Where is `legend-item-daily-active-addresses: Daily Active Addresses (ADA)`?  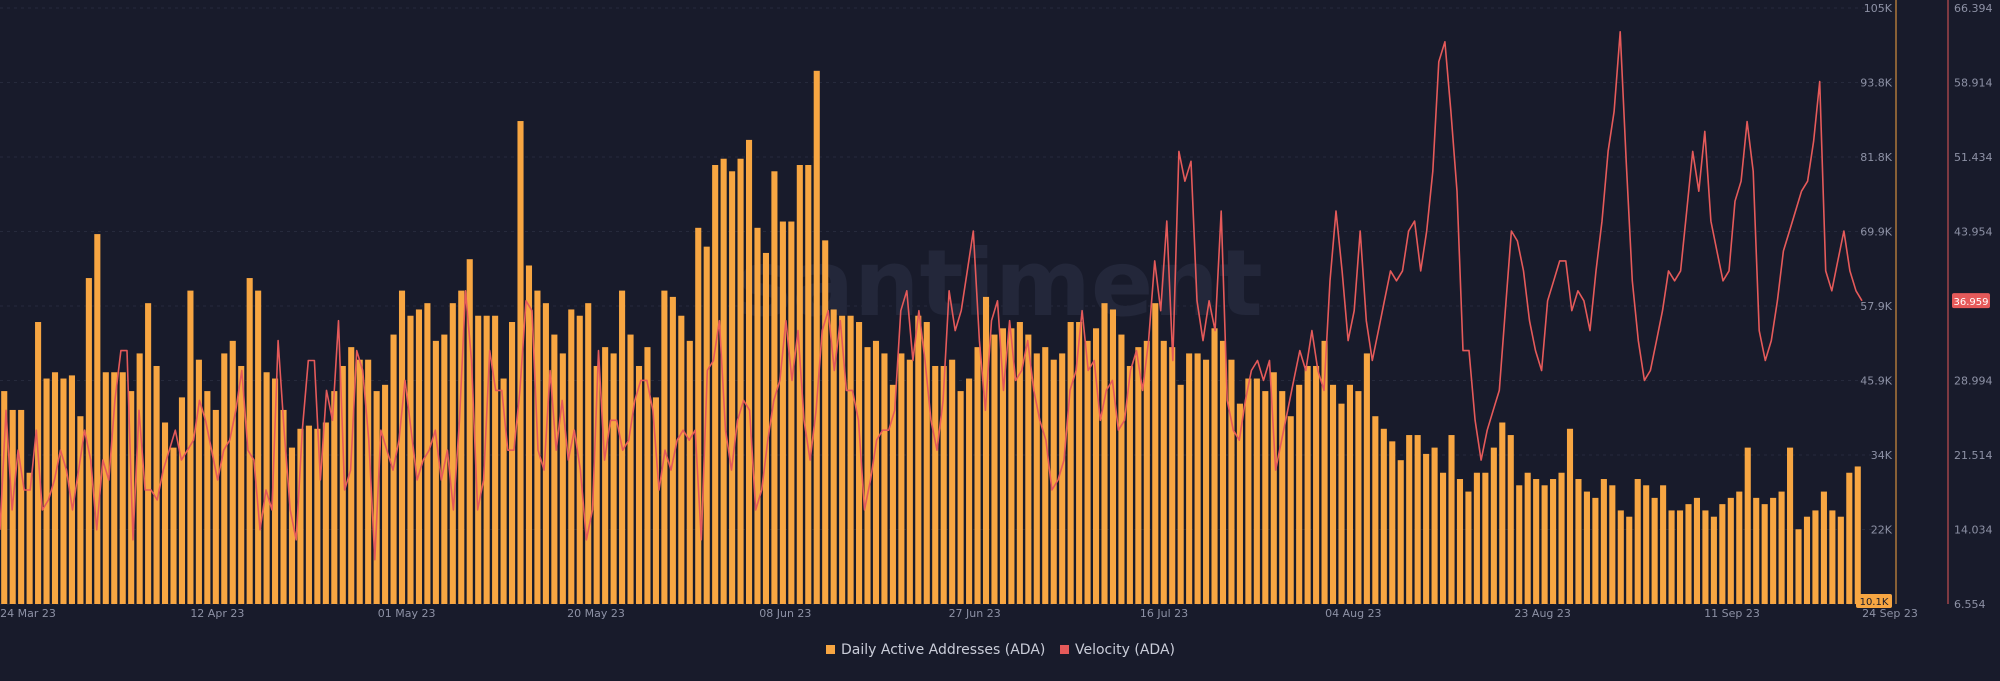 legend-item-daily-active-addresses: Daily Active Addresses (ADA) is located at coordinates (935, 650).